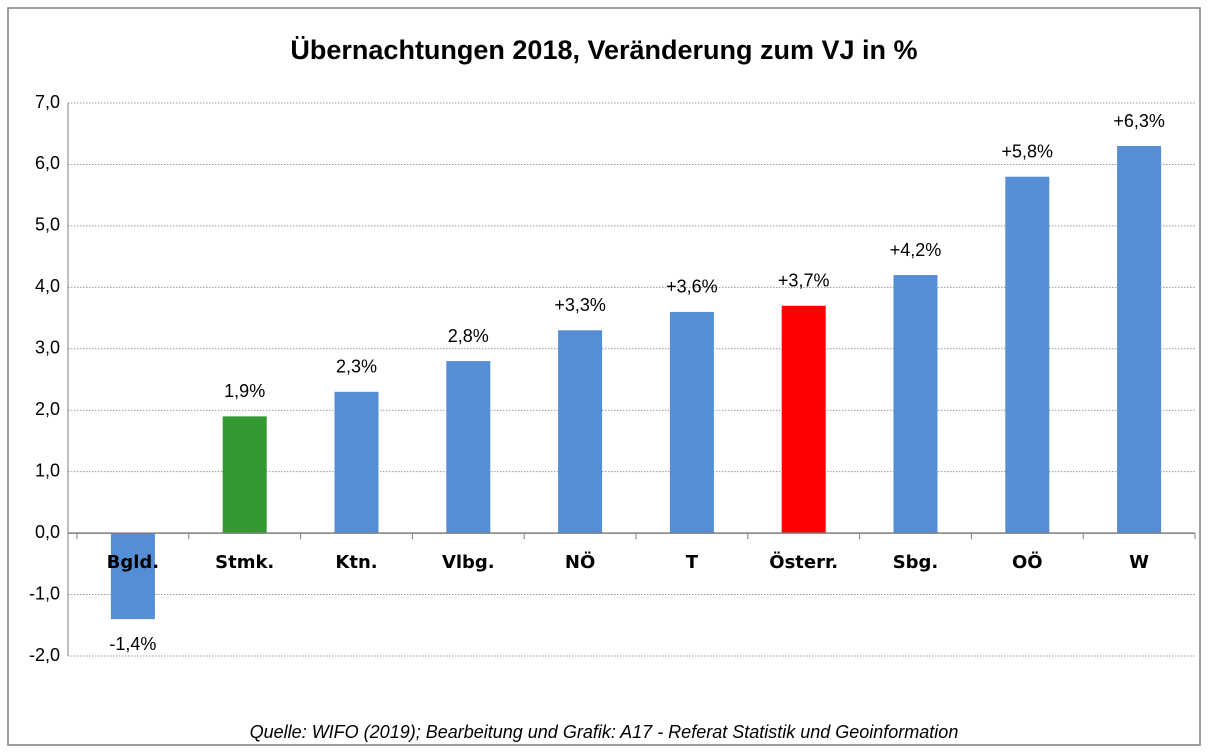 The height and width of the screenshot is (753, 1208). What do you see at coordinates (916, 250) in the screenshot?
I see `data-label: +4,2%` at bounding box center [916, 250].